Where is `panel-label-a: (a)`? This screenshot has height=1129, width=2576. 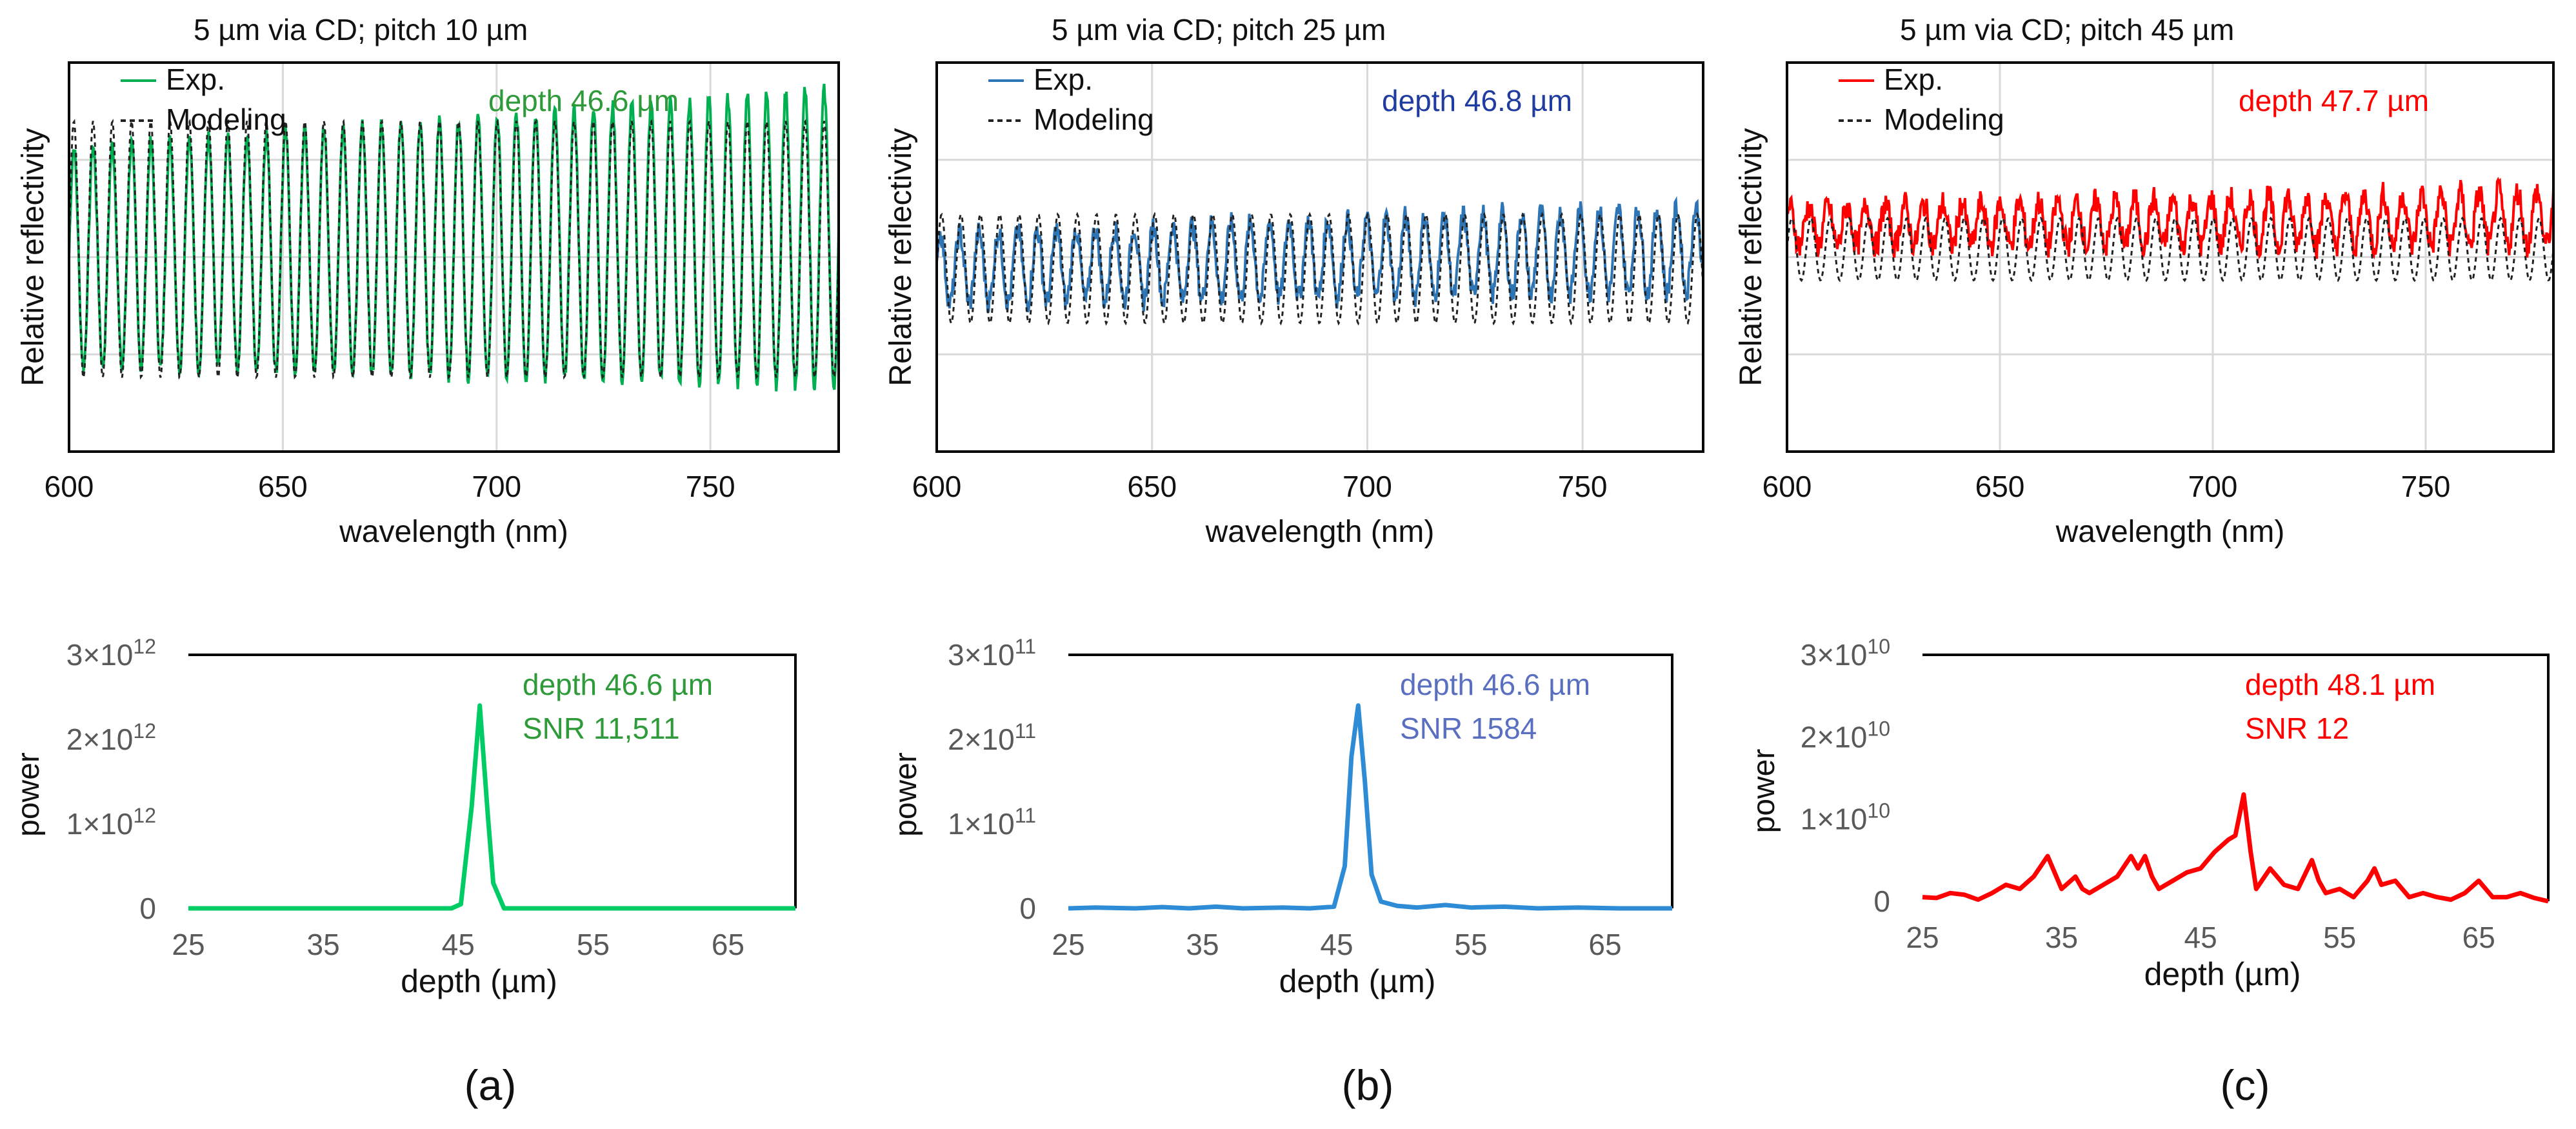 panel-label-a: (a) is located at coordinates (490, 1085).